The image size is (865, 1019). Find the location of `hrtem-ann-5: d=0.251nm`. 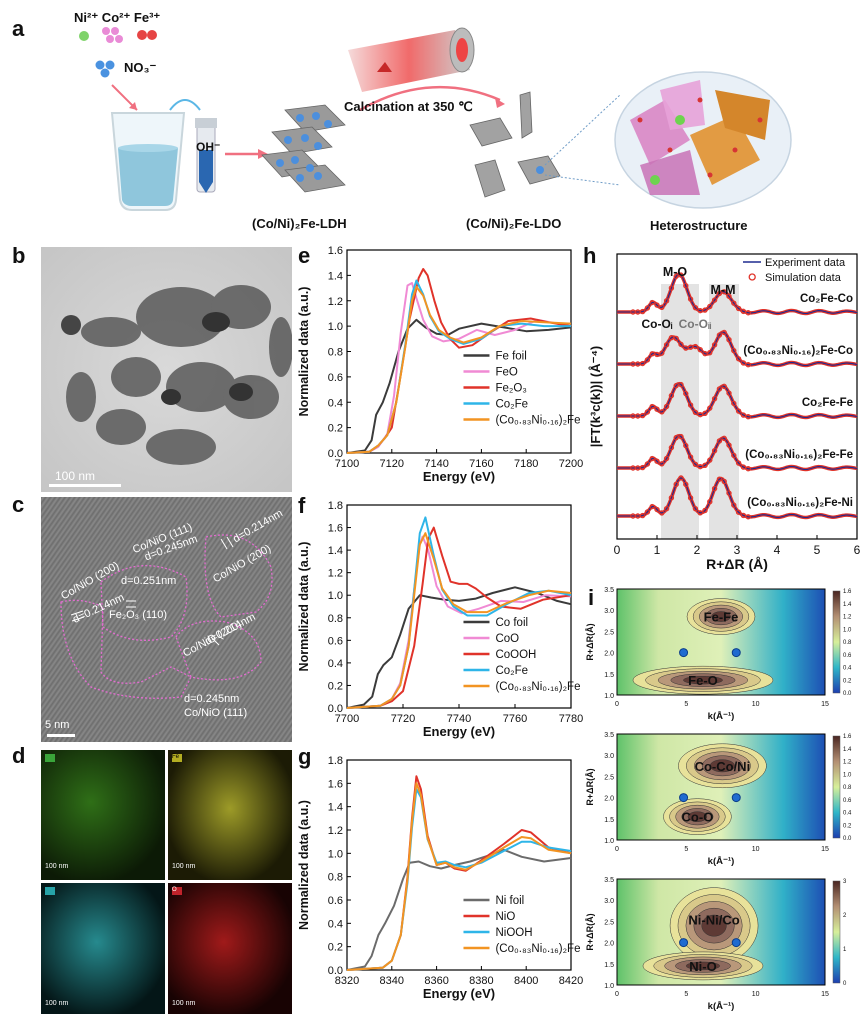

hrtem-ann-5: d=0.251nm is located at coordinates (149, 581).